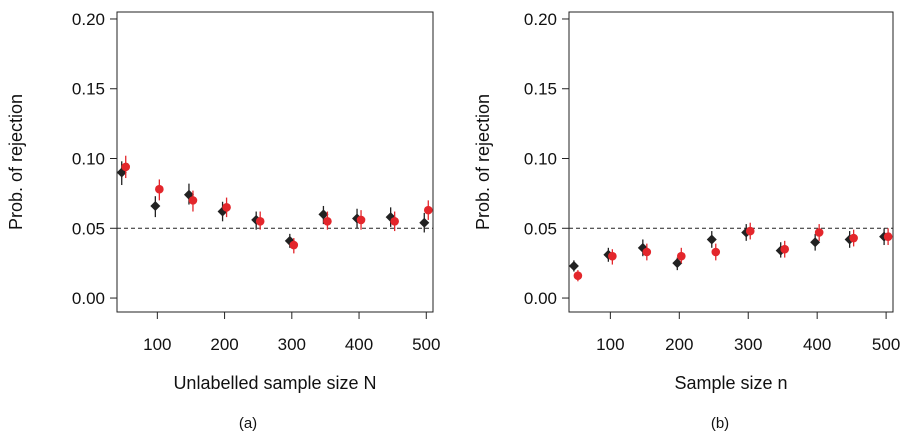  What do you see at coordinates (248, 423) in the screenshot?
I see `panel-label: (a)` at bounding box center [248, 423].